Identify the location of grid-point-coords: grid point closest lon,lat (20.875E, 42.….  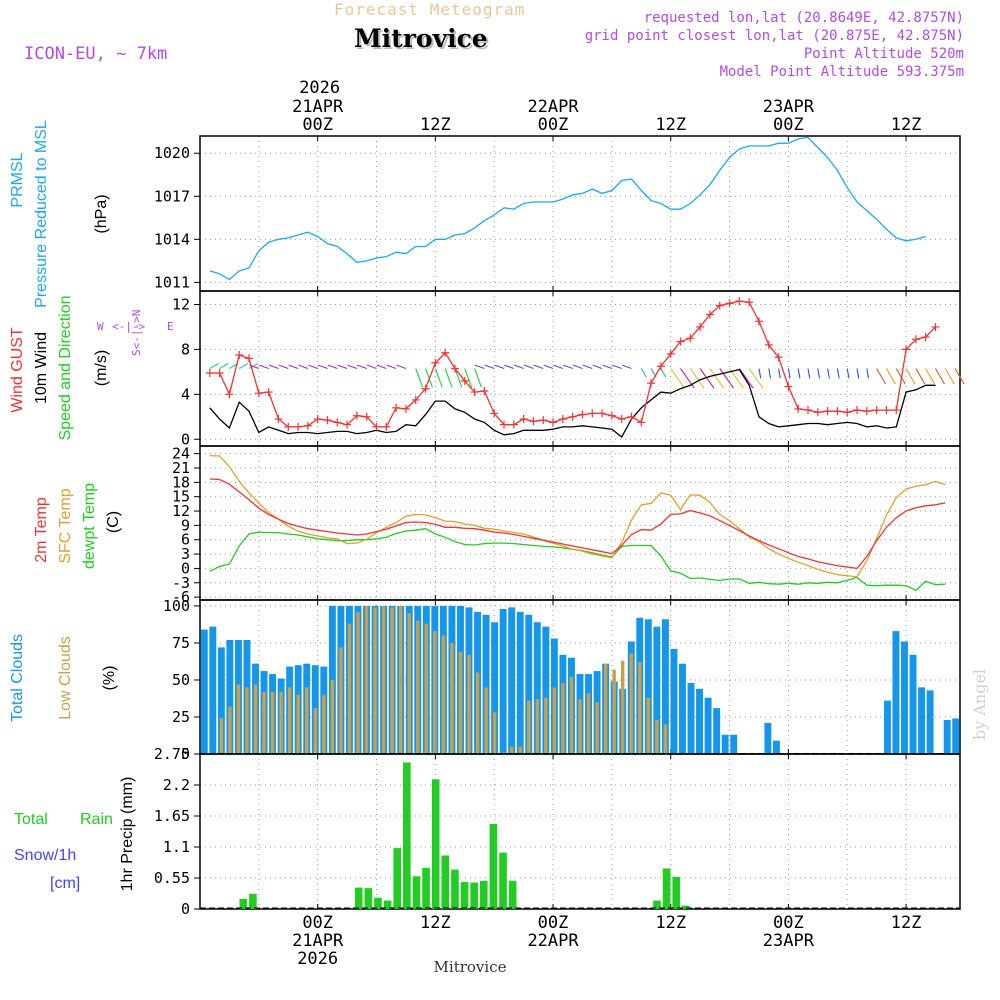
(774, 36).